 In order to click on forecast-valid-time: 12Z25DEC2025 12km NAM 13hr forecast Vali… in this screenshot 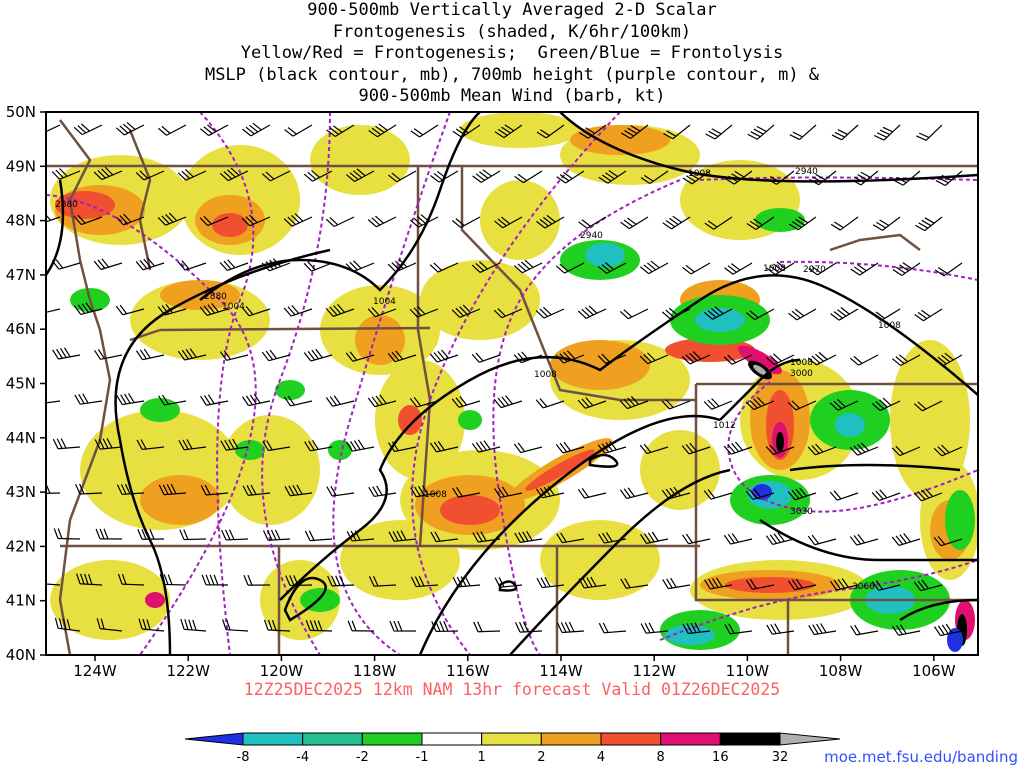, I will do `click(512, 689)`.